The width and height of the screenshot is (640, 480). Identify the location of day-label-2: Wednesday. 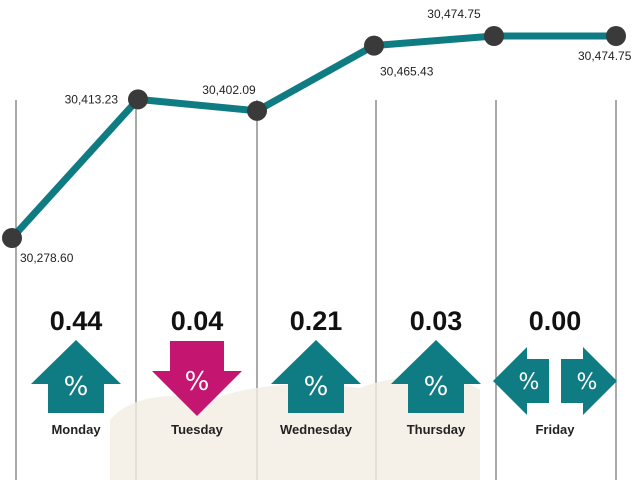
(316, 429).